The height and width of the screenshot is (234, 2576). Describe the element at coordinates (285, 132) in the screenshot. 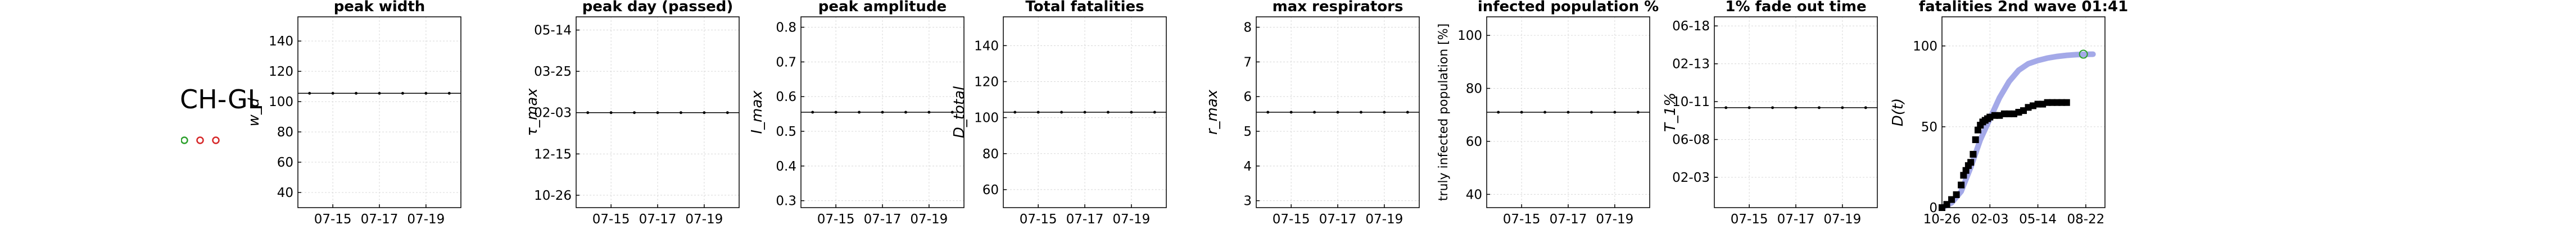

I see `y-tick-label: 80` at that location.